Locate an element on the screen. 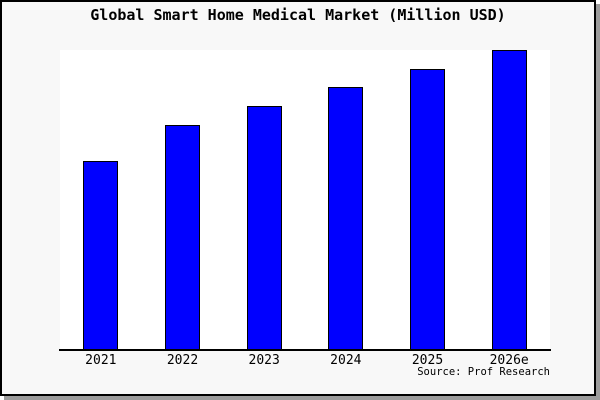 Image resolution: width=600 pixels, height=400 pixels. x-tick-label-2021: 2021 is located at coordinates (101, 360).